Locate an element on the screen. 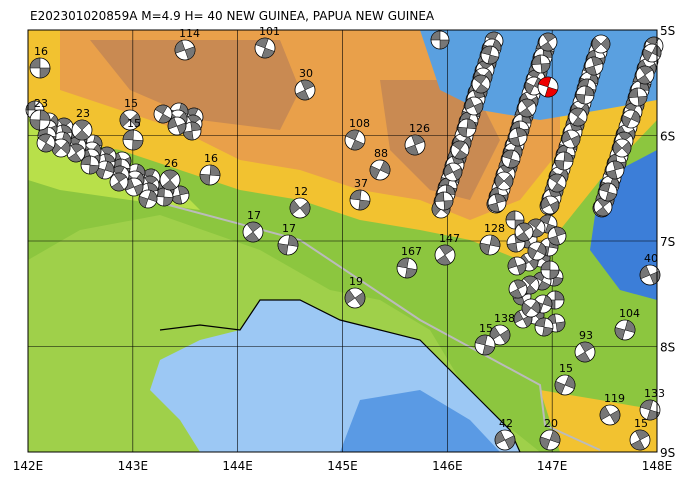 The width and height of the screenshot is (687, 481). event-label: 30 is located at coordinates (306, 73).